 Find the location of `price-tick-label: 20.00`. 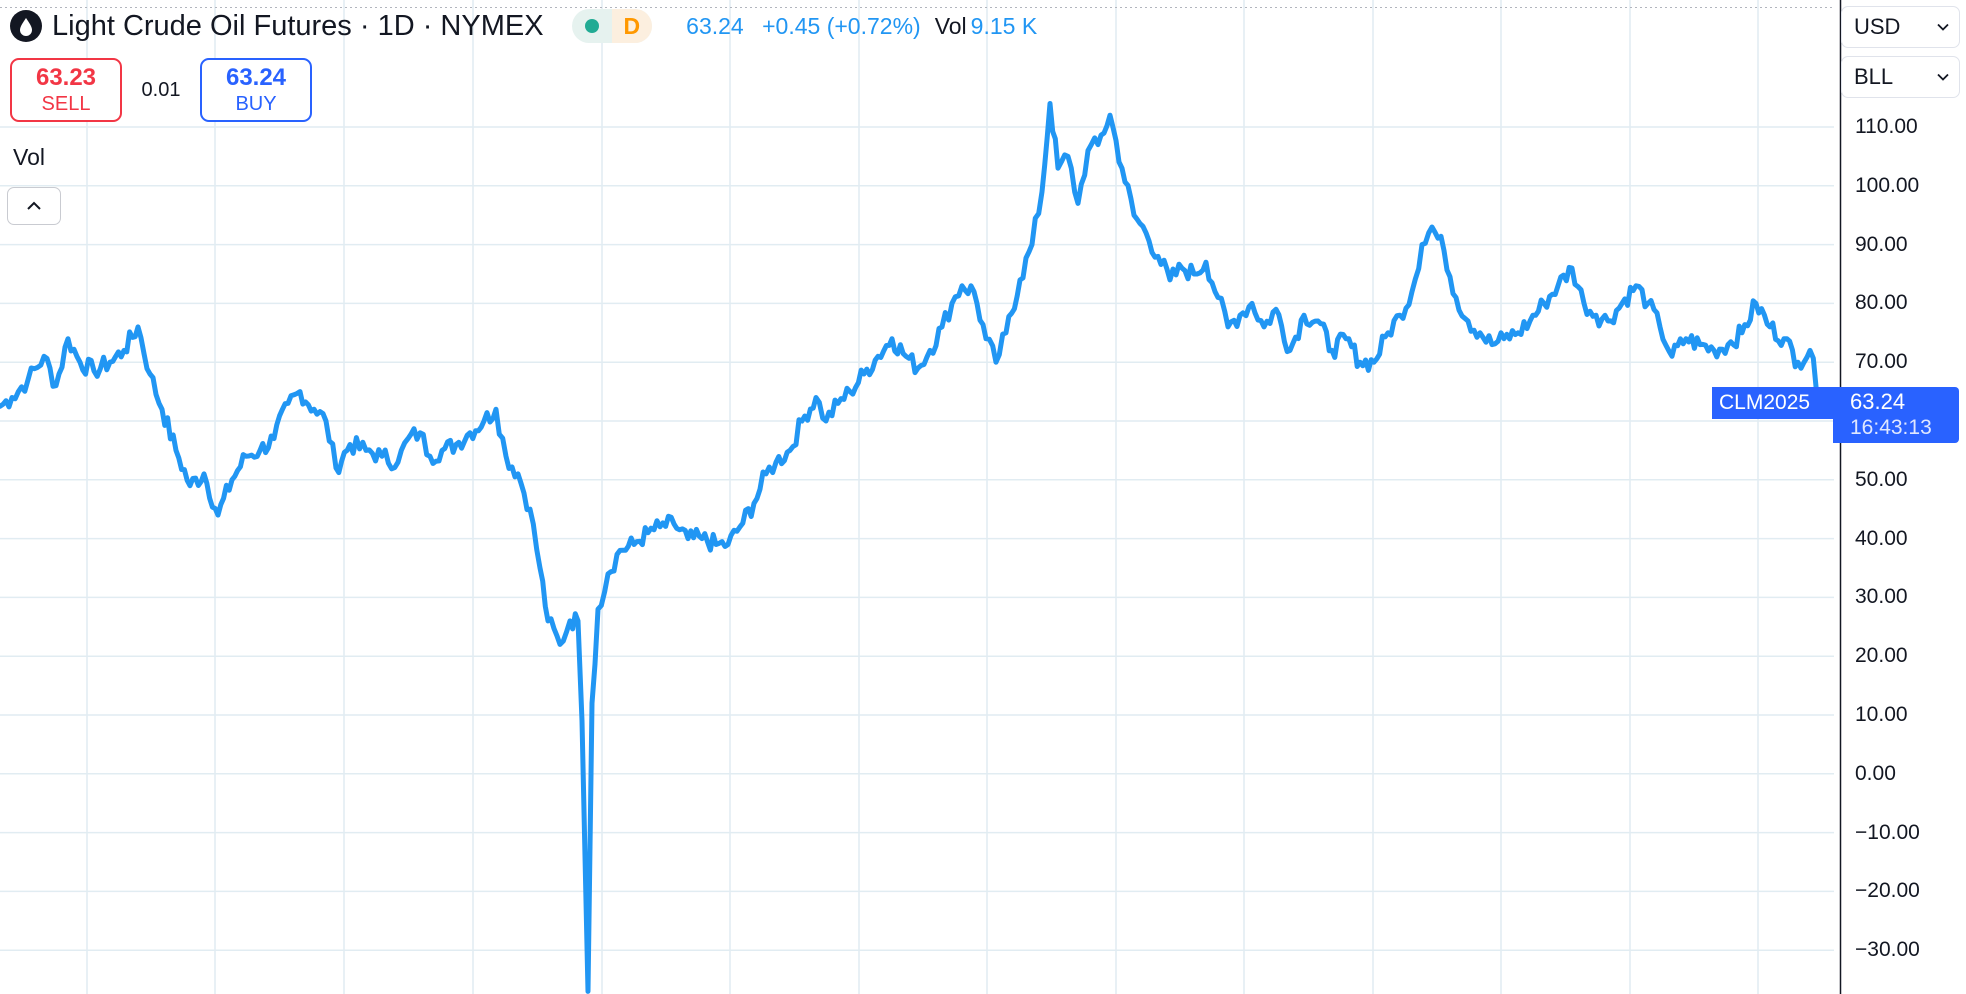

price-tick-label: 20.00 is located at coordinates (1881, 656).